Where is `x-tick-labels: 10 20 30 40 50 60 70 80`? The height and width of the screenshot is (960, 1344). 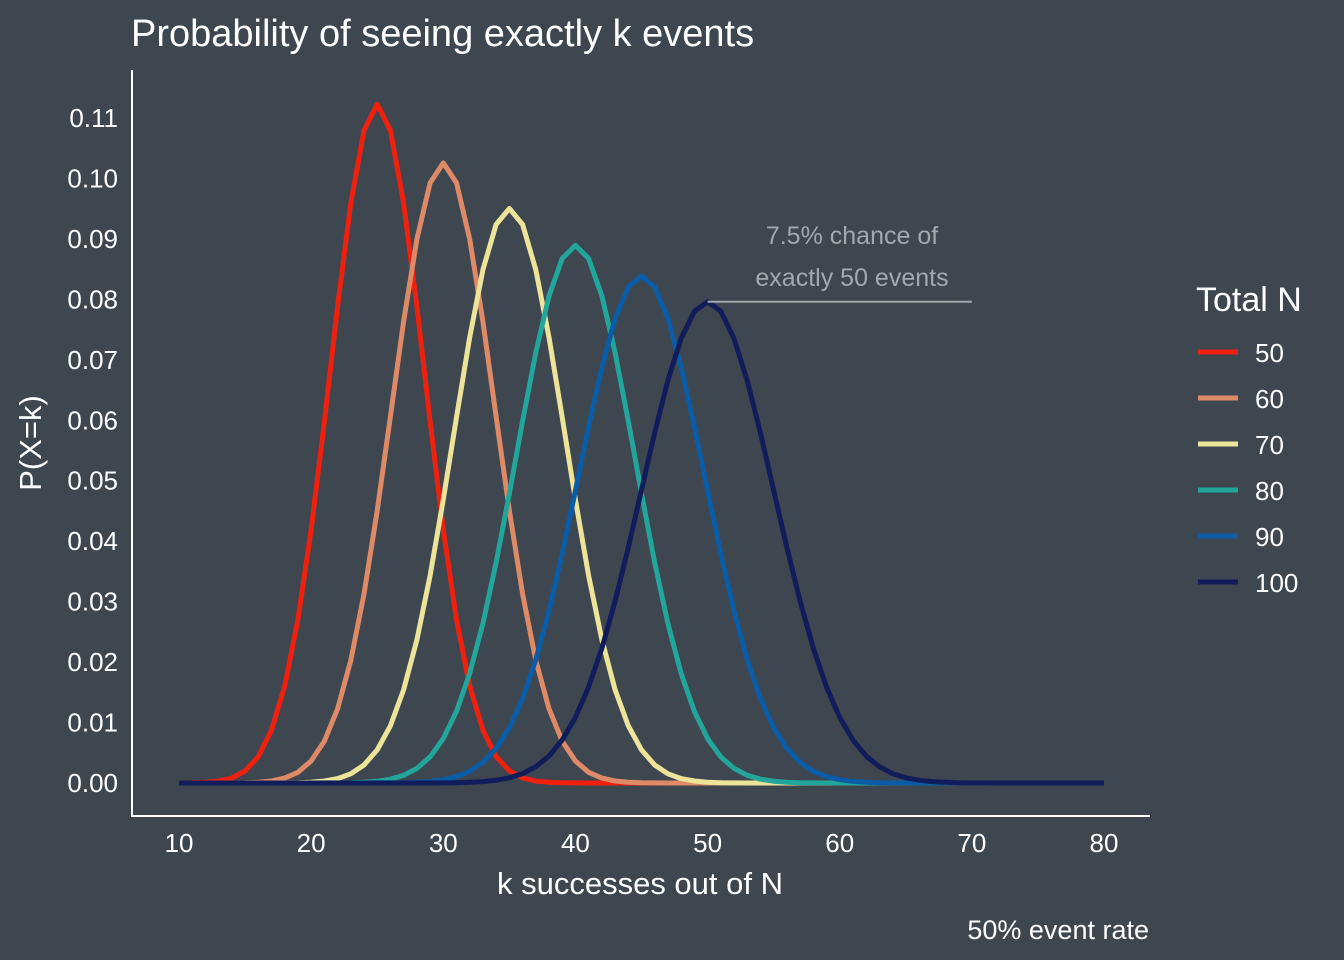
x-tick-labels: 10 20 30 40 50 60 70 80 is located at coordinates (642, 843).